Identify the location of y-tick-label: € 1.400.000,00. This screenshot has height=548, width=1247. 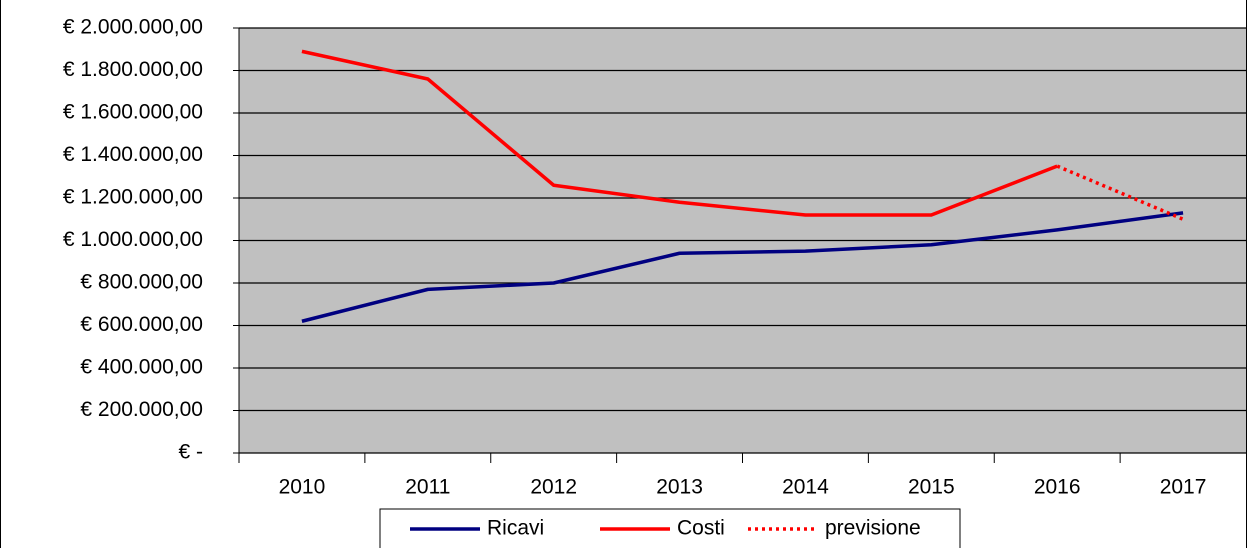
(133, 154).